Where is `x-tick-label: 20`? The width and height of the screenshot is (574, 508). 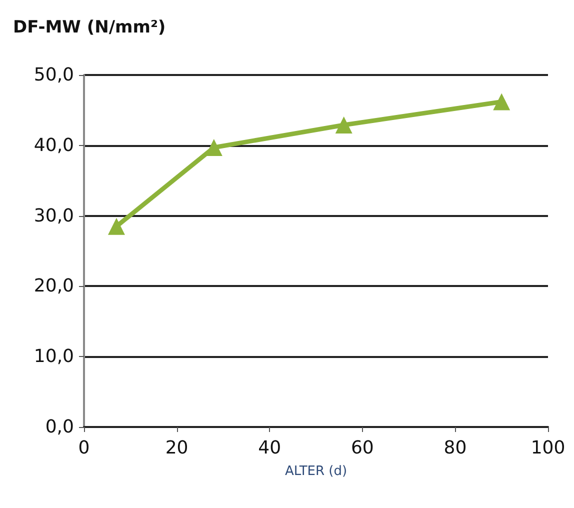
x-tick-label: 20 is located at coordinates (176, 448).